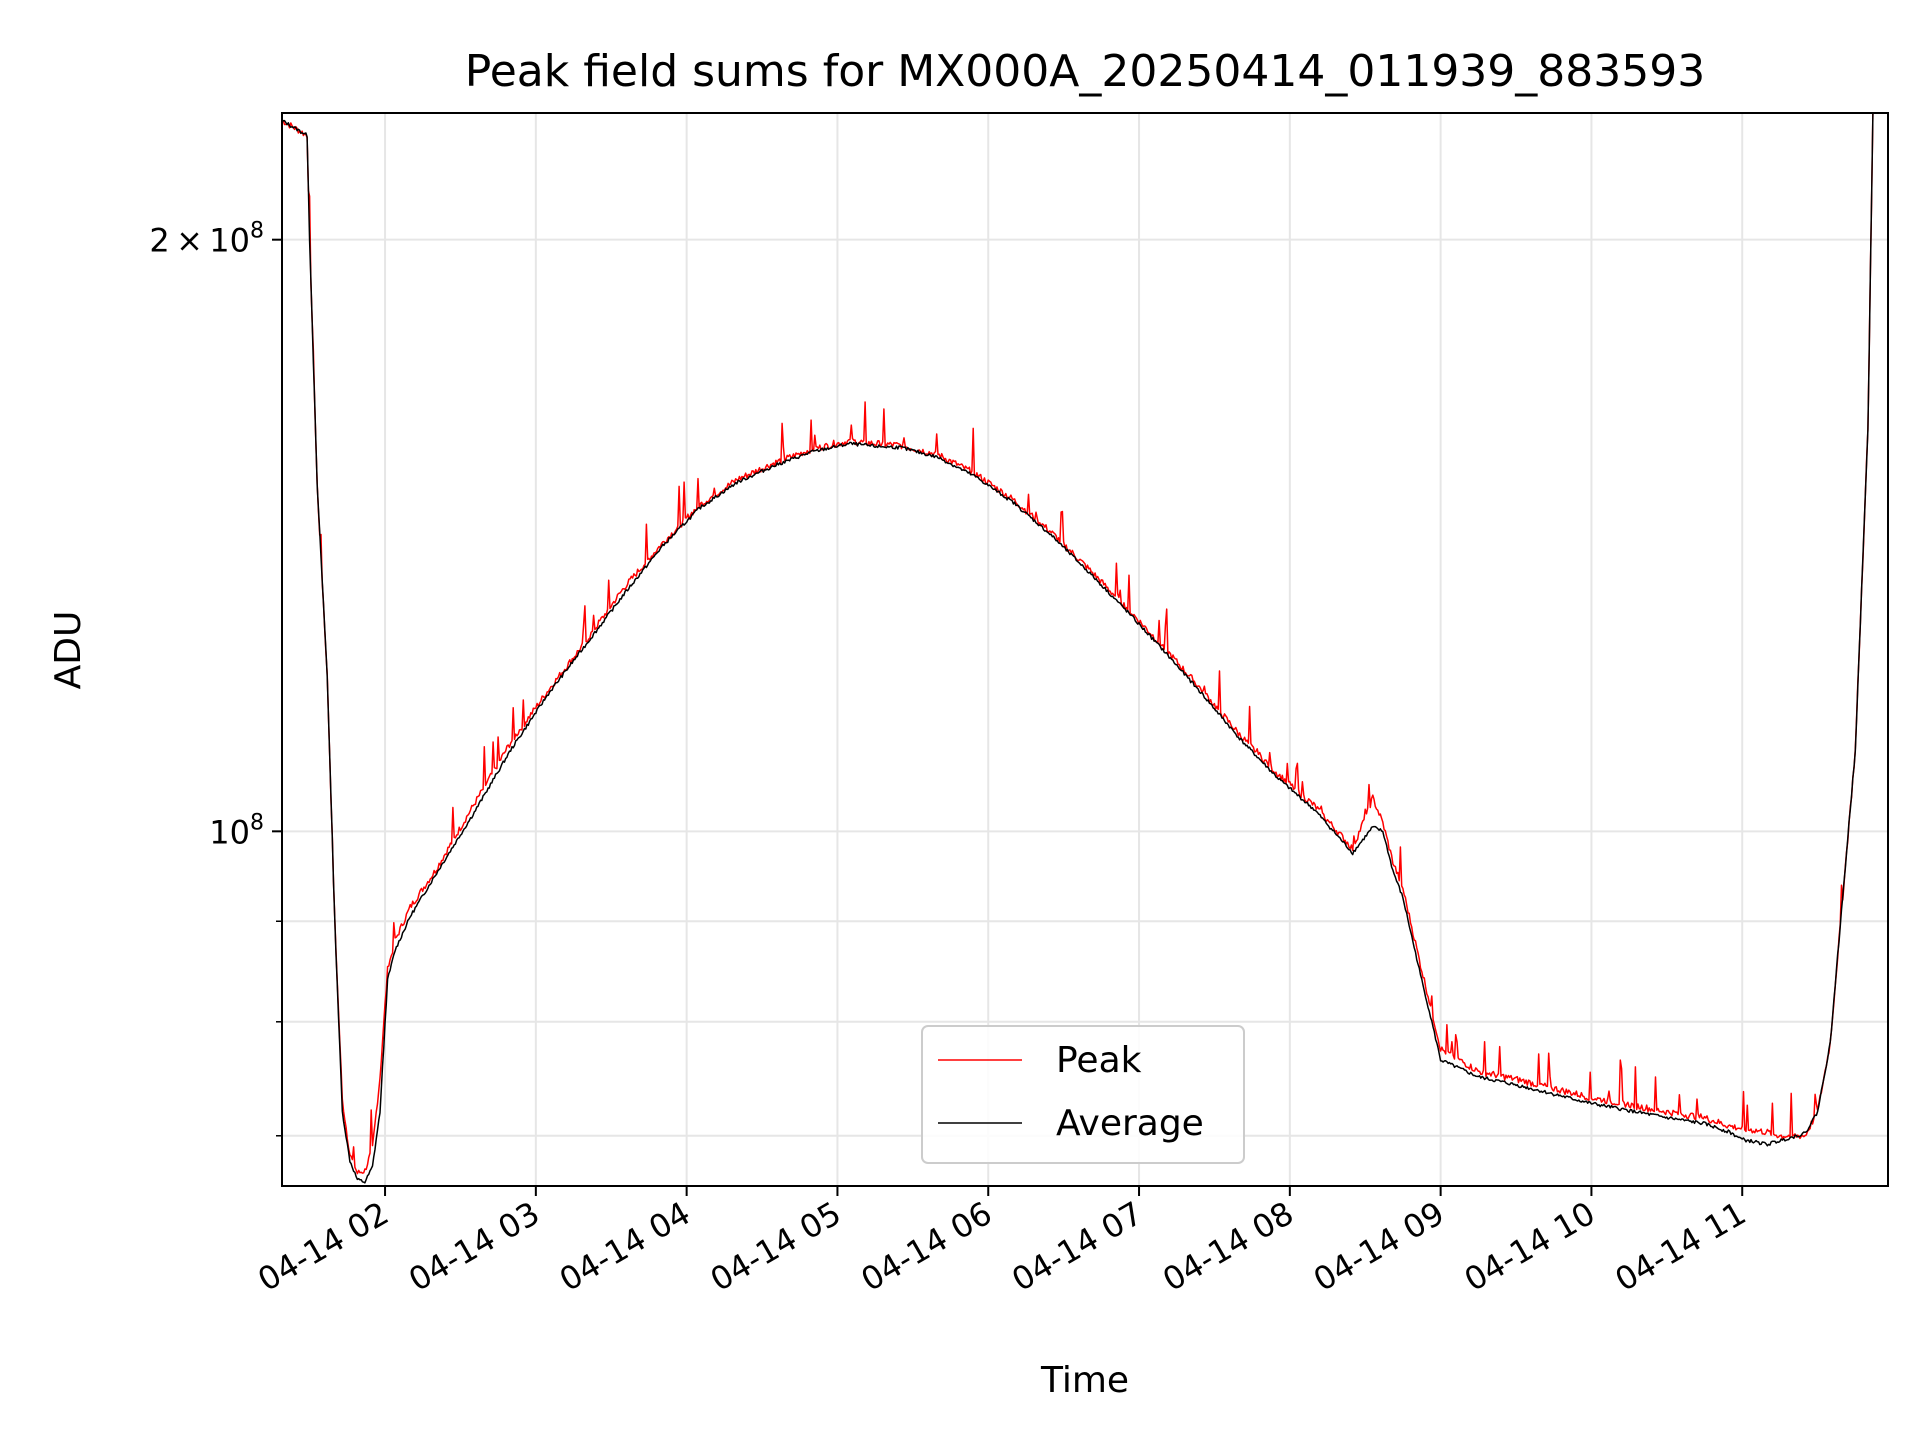 The image size is (1920, 1440). I want to click on y-tick-label: 108, so click(236, 830).